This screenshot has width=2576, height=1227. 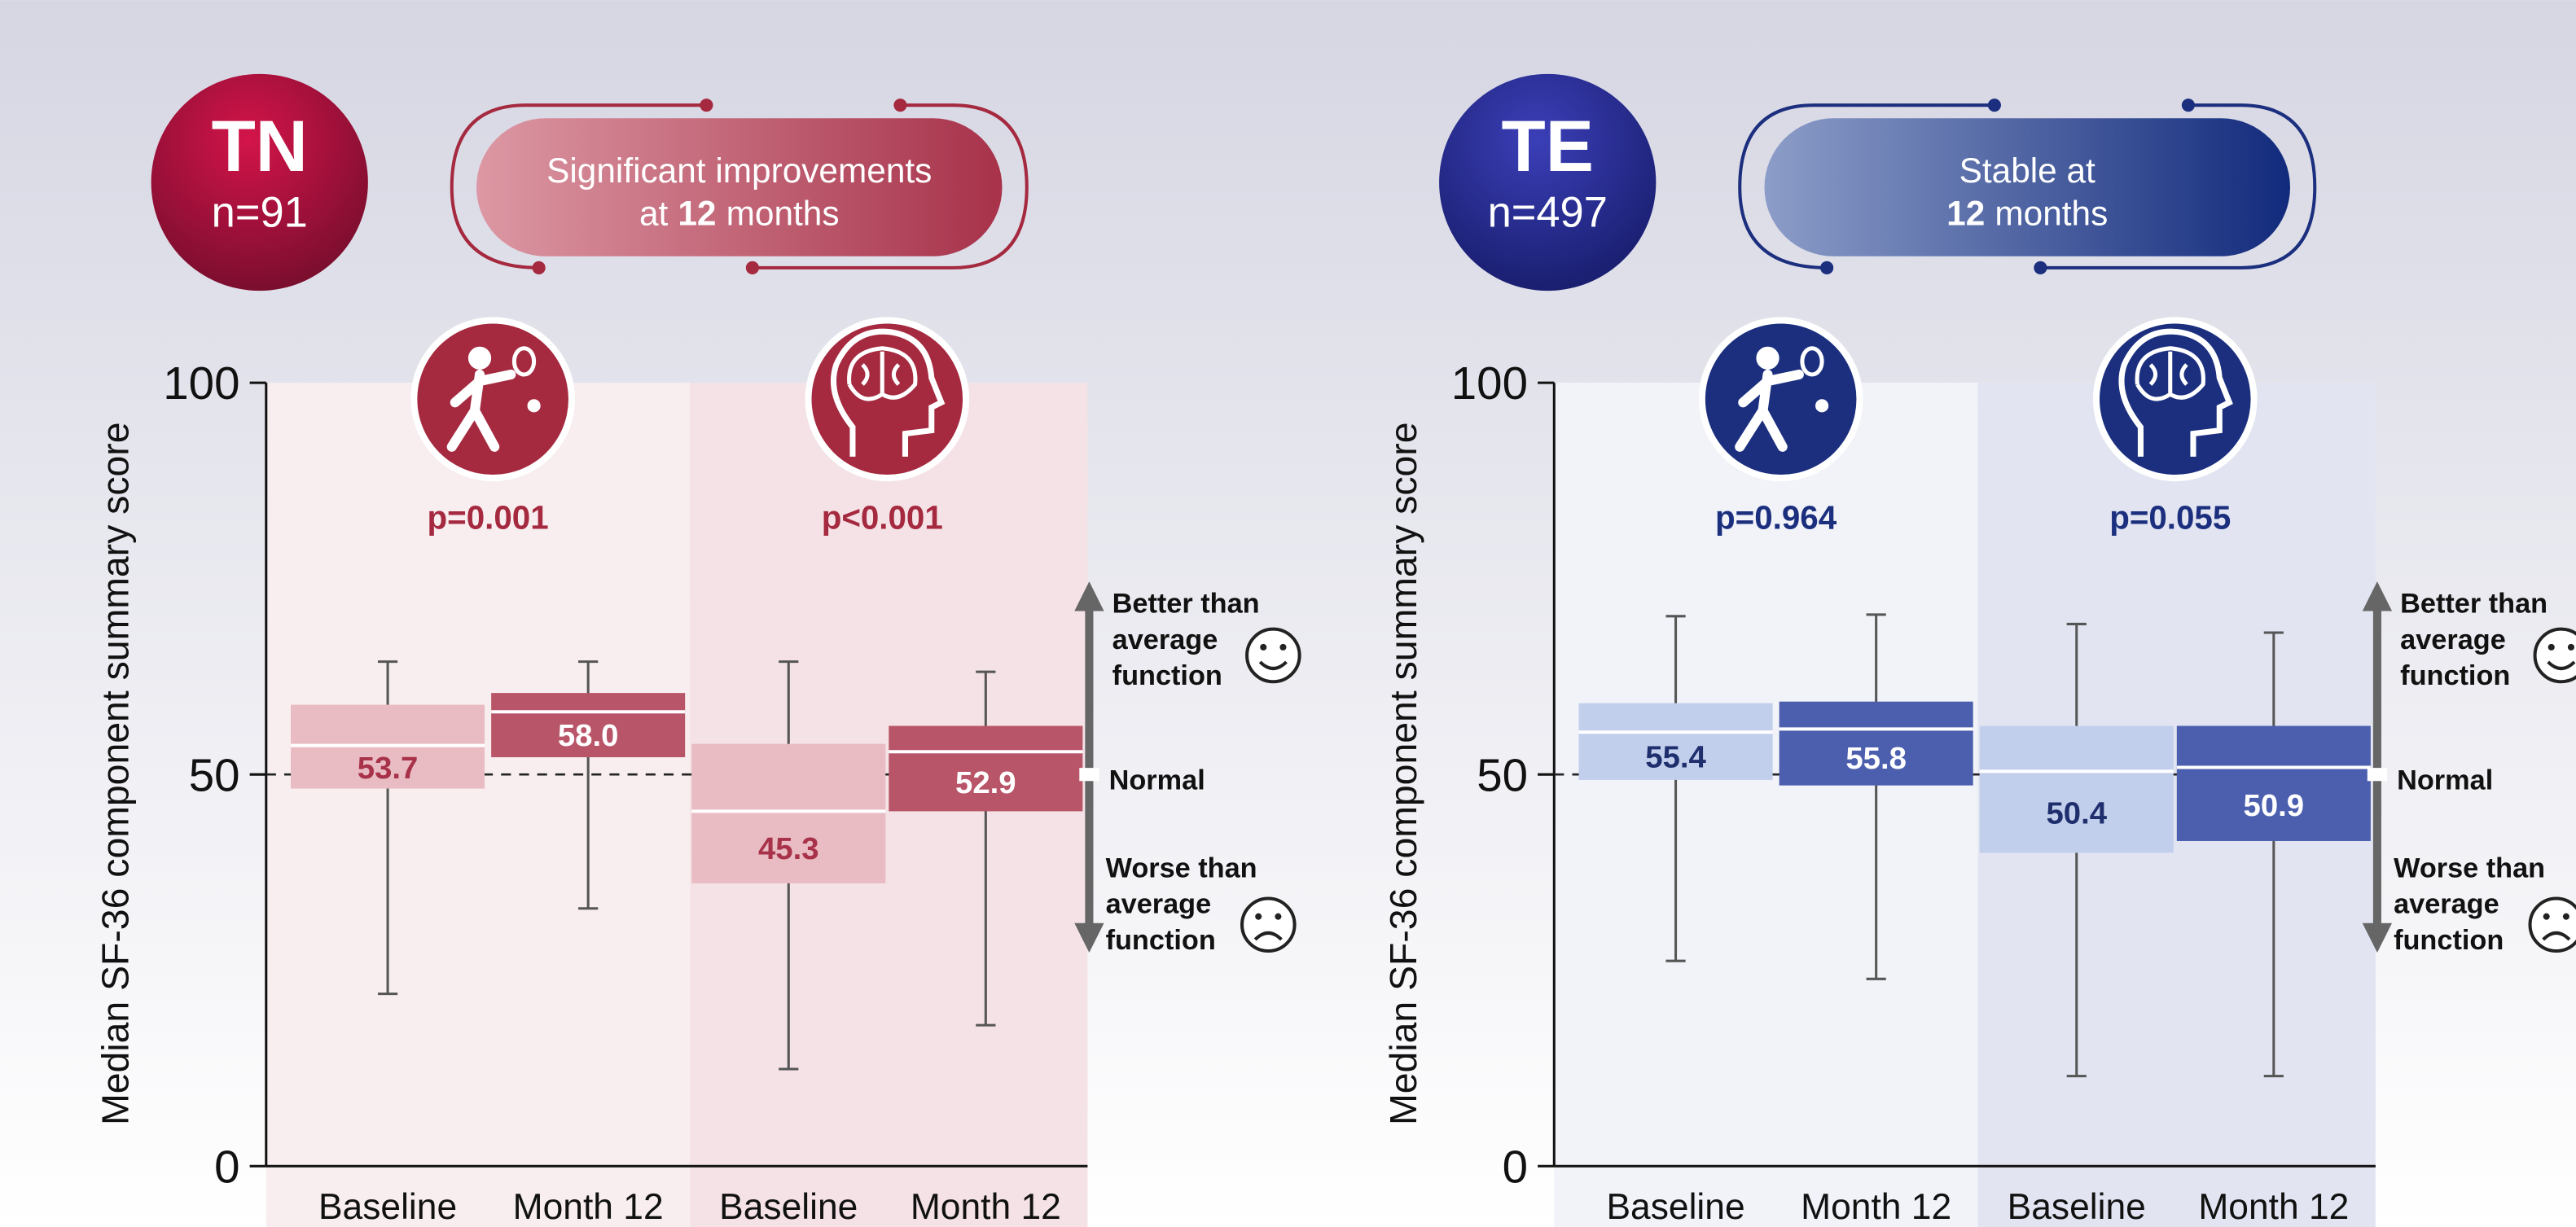 I want to click on p-value: p=0.055, so click(x=2170, y=518).